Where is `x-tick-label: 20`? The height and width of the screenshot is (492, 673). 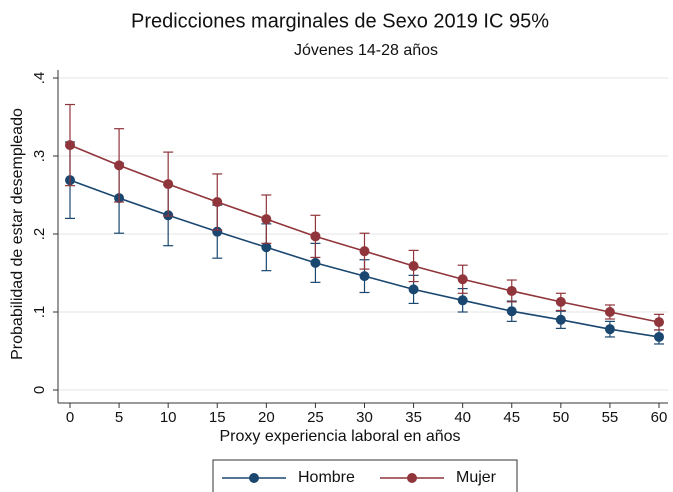
x-tick-label: 20 is located at coordinates (266, 417).